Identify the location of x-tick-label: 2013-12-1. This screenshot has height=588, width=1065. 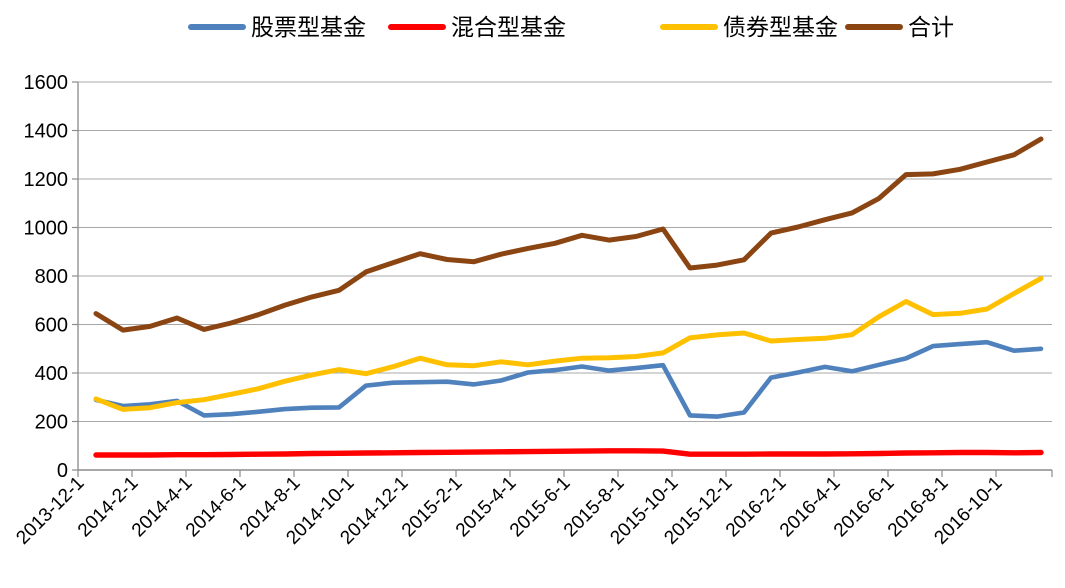
(50, 511).